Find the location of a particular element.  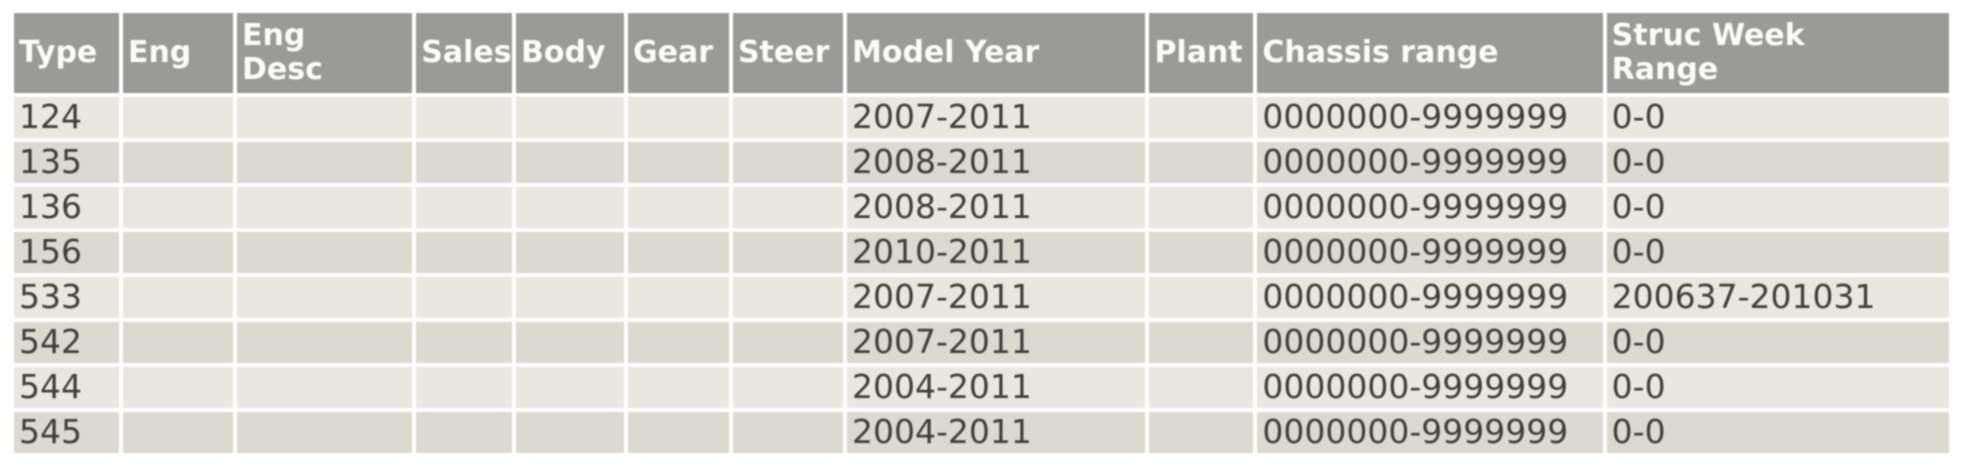

cell-type: 542 is located at coordinates (66, 342).